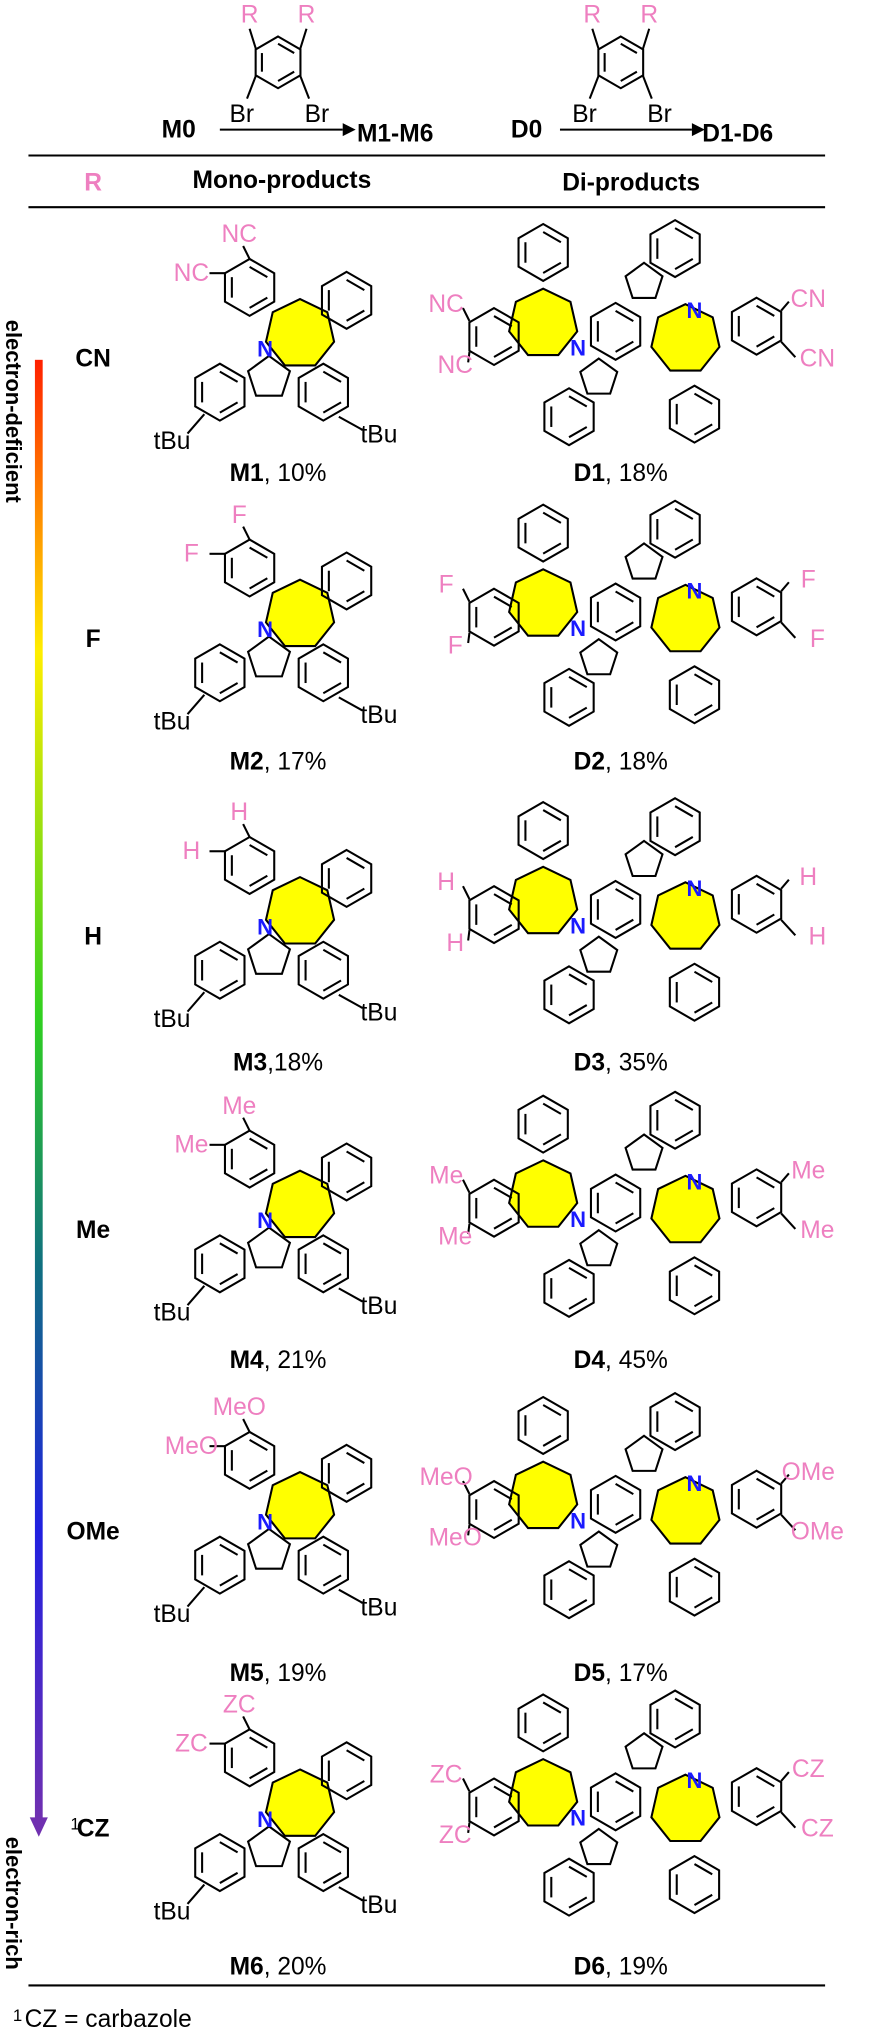 The width and height of the screenshot is (882, 2031). Describe the element at coordinates (247, 1361) in the screenshot. I see `compound-id: M4` at that location.